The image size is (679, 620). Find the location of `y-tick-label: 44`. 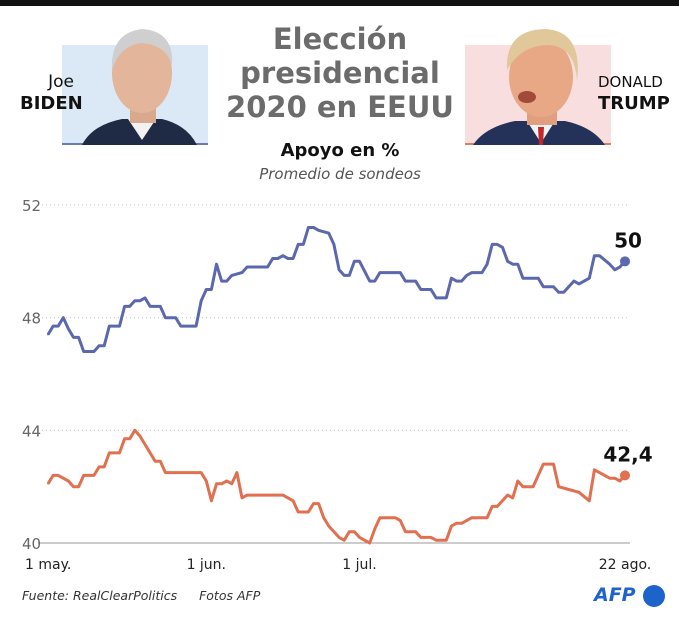

y-tick-label: 44 is located at coordinates (31, 431).